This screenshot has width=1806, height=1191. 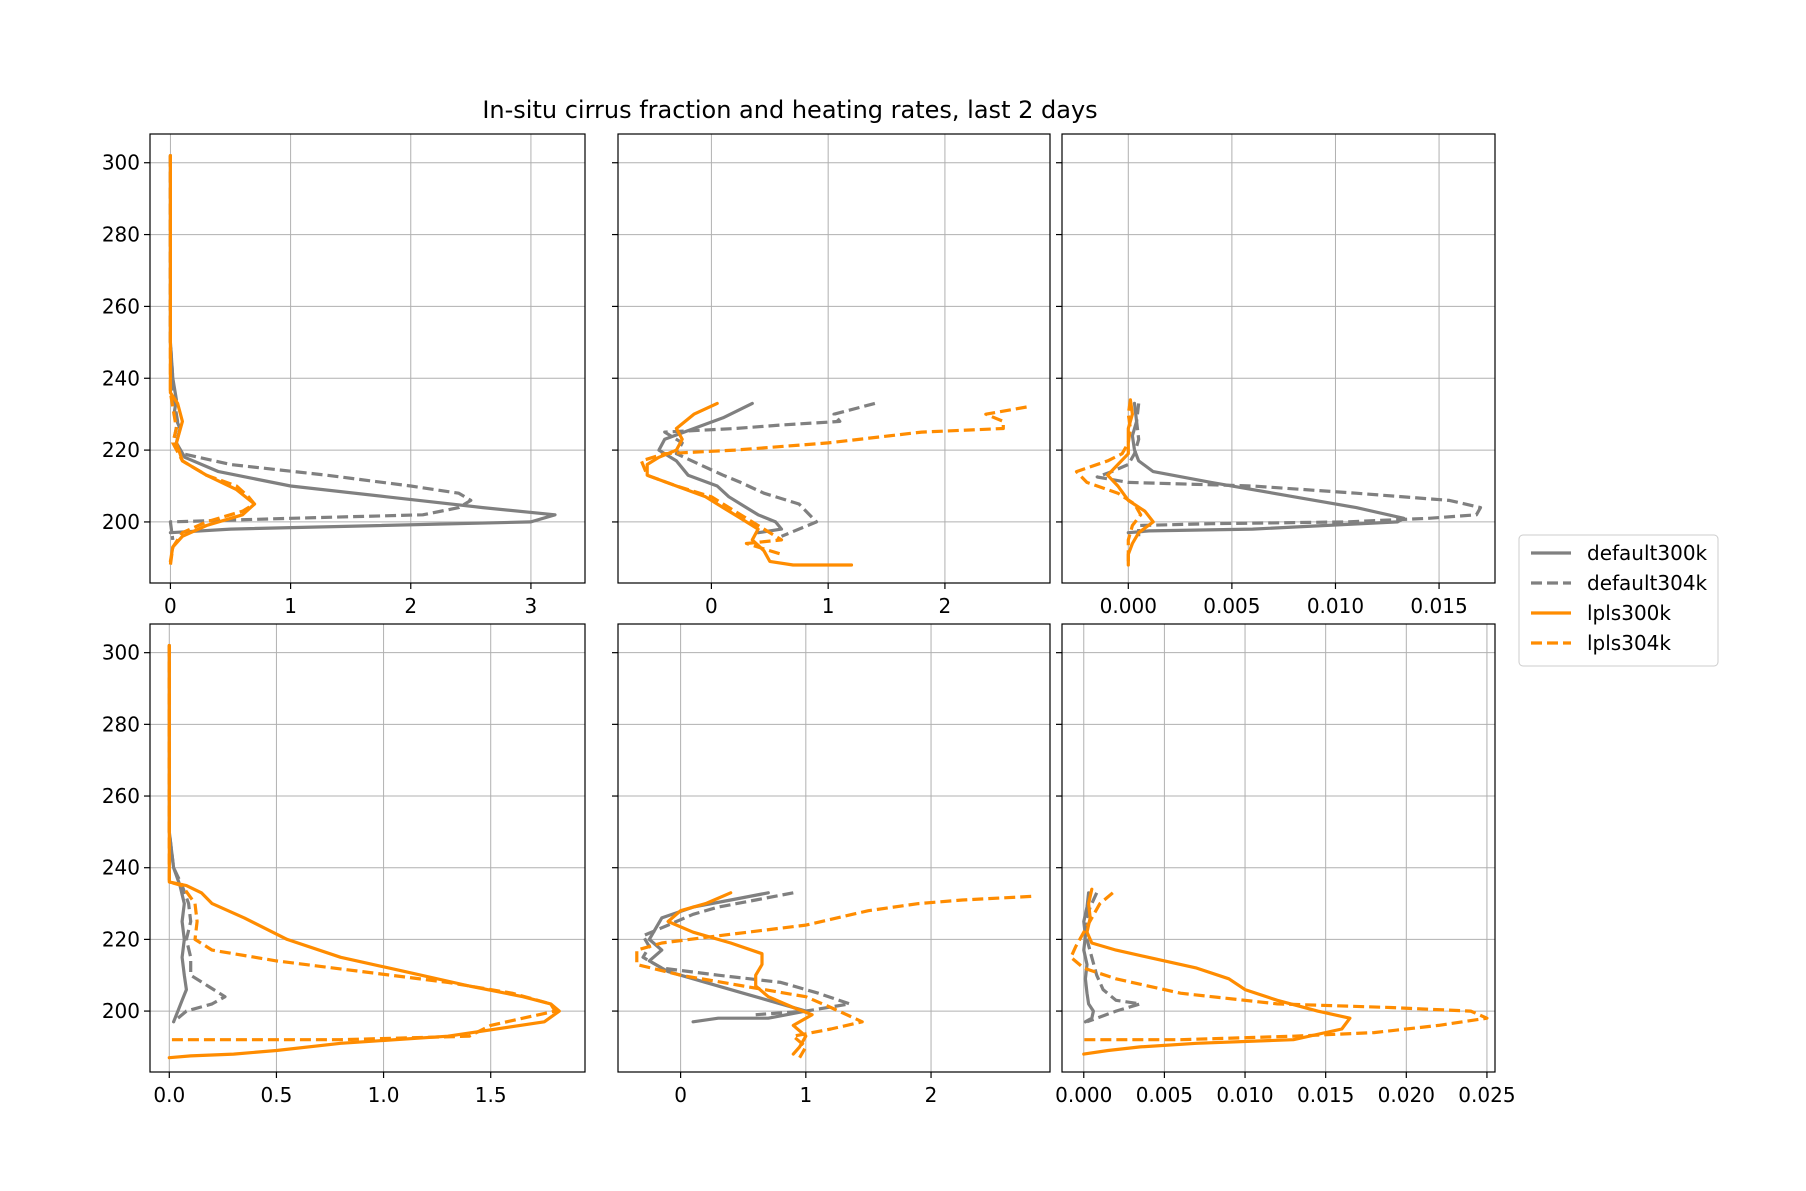 What do you see at coordinates (169, 1095) in the screenshot?
I see `x-tick-label: 0.0` at bounding box center [169, 1095].